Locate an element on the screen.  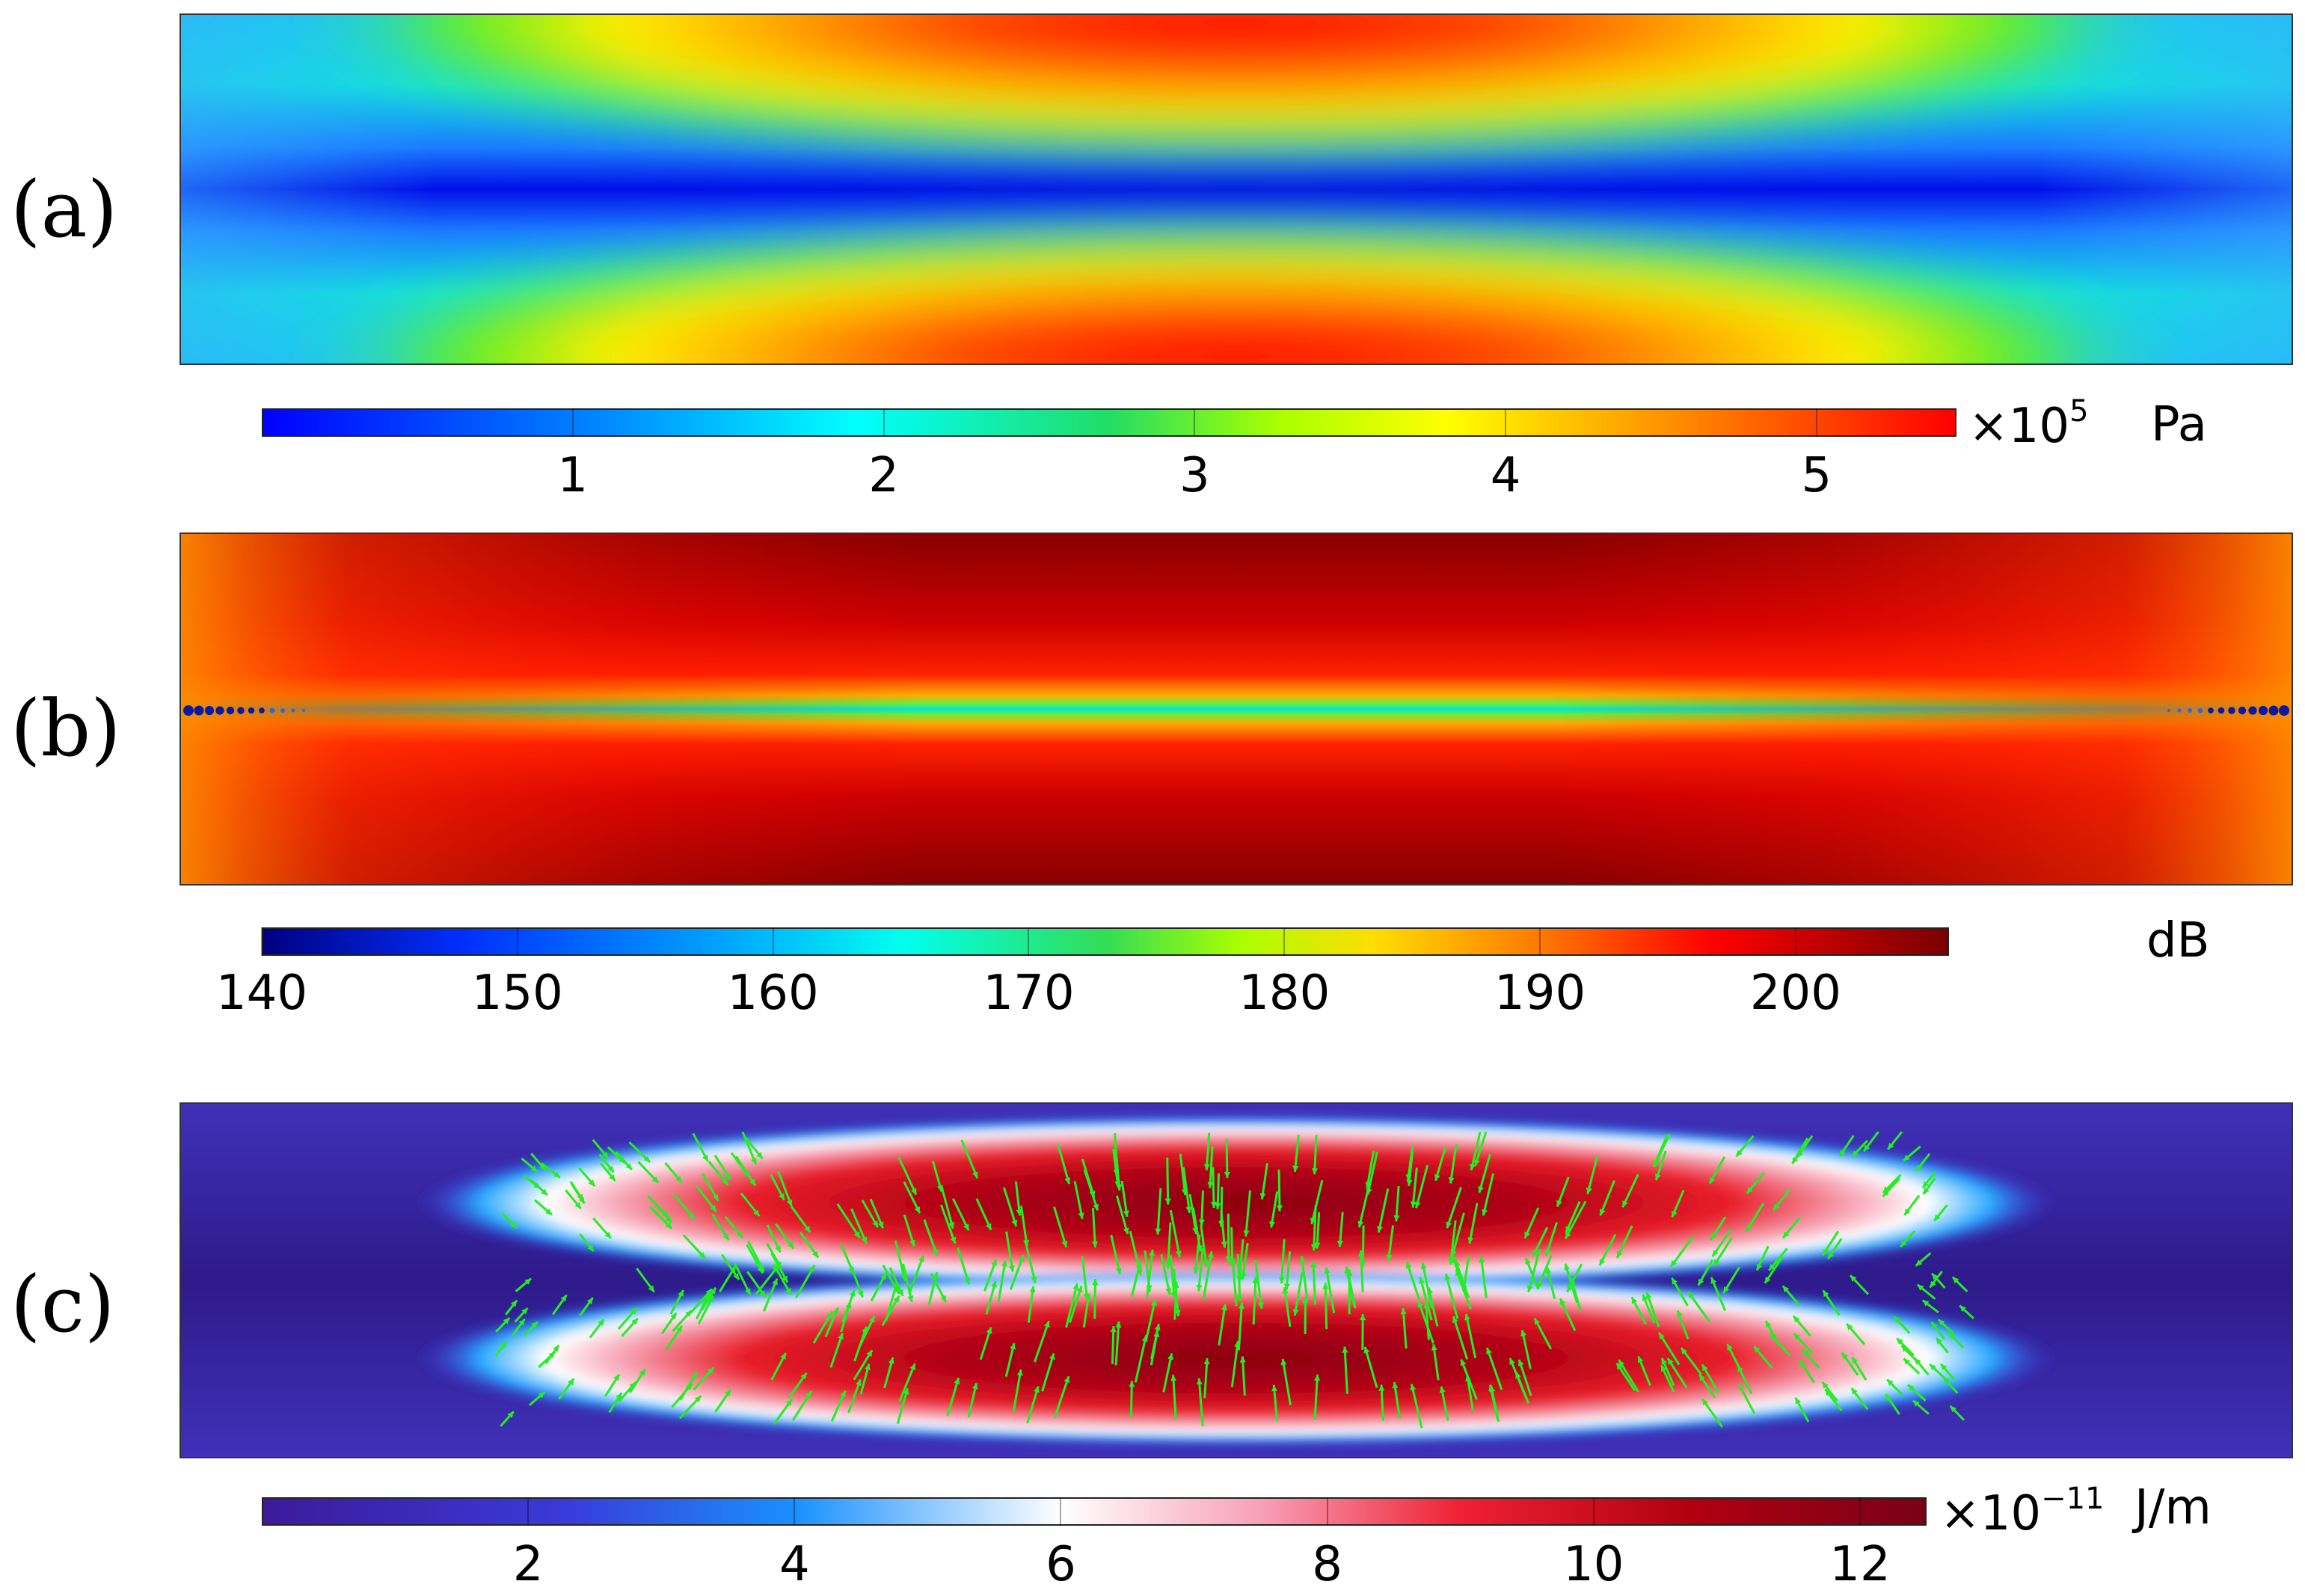
colorbar-tick-label: 150 is located at coordinates (517, 993).